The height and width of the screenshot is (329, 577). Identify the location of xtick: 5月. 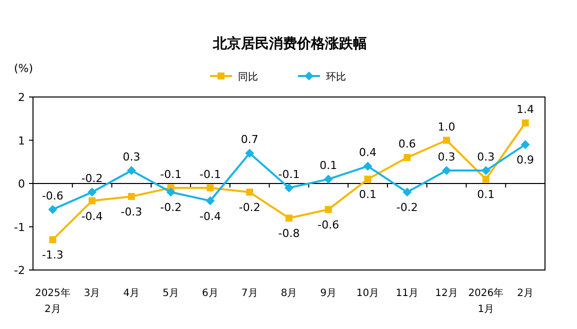
(171, 293).